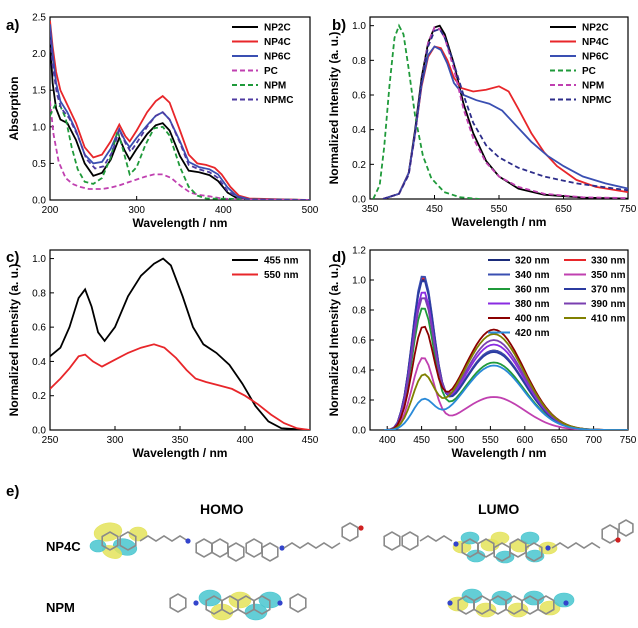 The height and width of the screenshot is (628, 638). I want to click on y-tick-label: 0.5, so click(39, 164).